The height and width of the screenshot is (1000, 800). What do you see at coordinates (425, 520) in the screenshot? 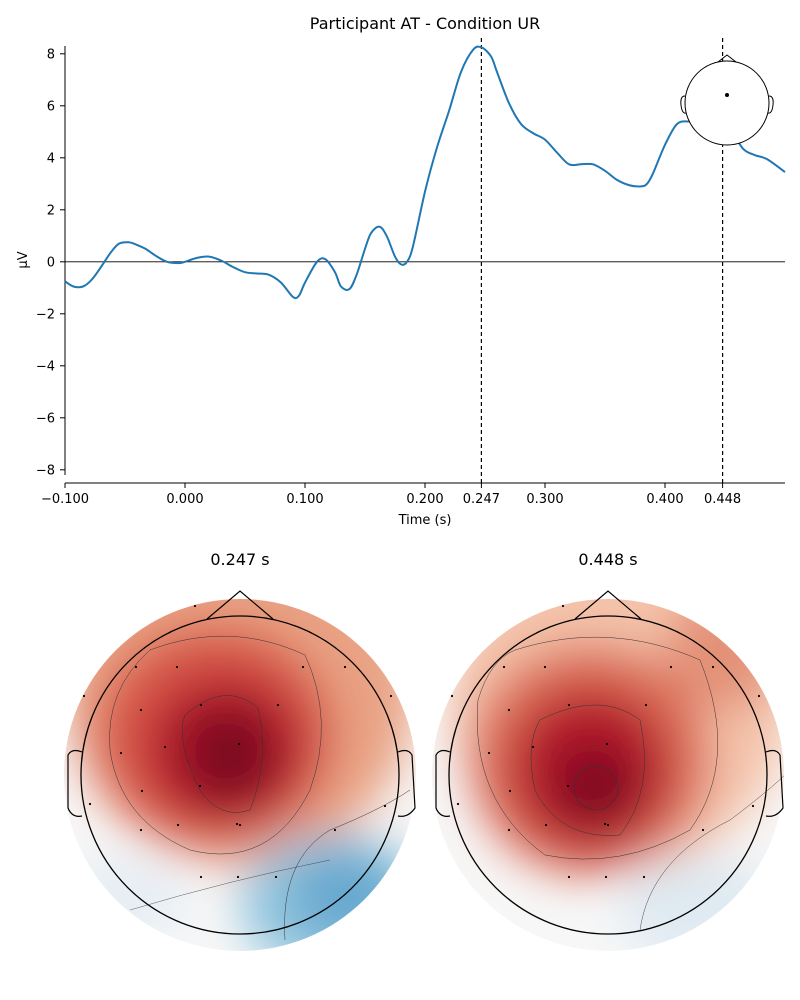
I see `x-axis-label: Time (s)` at bounding box center [425, 520].